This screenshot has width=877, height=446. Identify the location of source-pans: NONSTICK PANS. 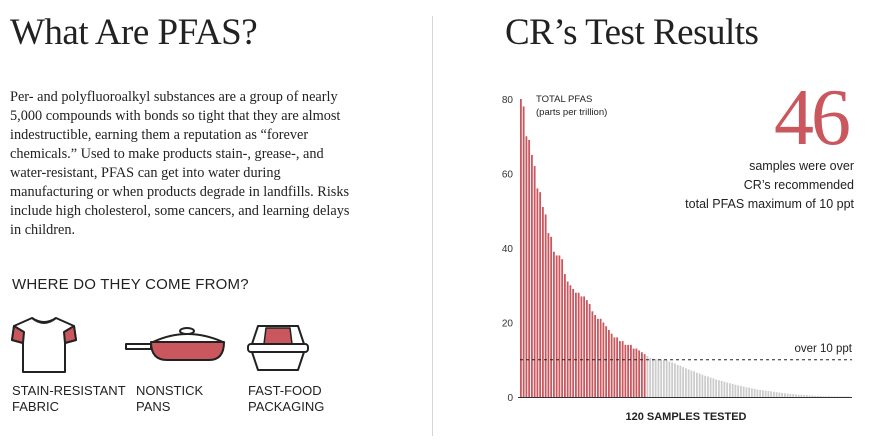
(169, 399).